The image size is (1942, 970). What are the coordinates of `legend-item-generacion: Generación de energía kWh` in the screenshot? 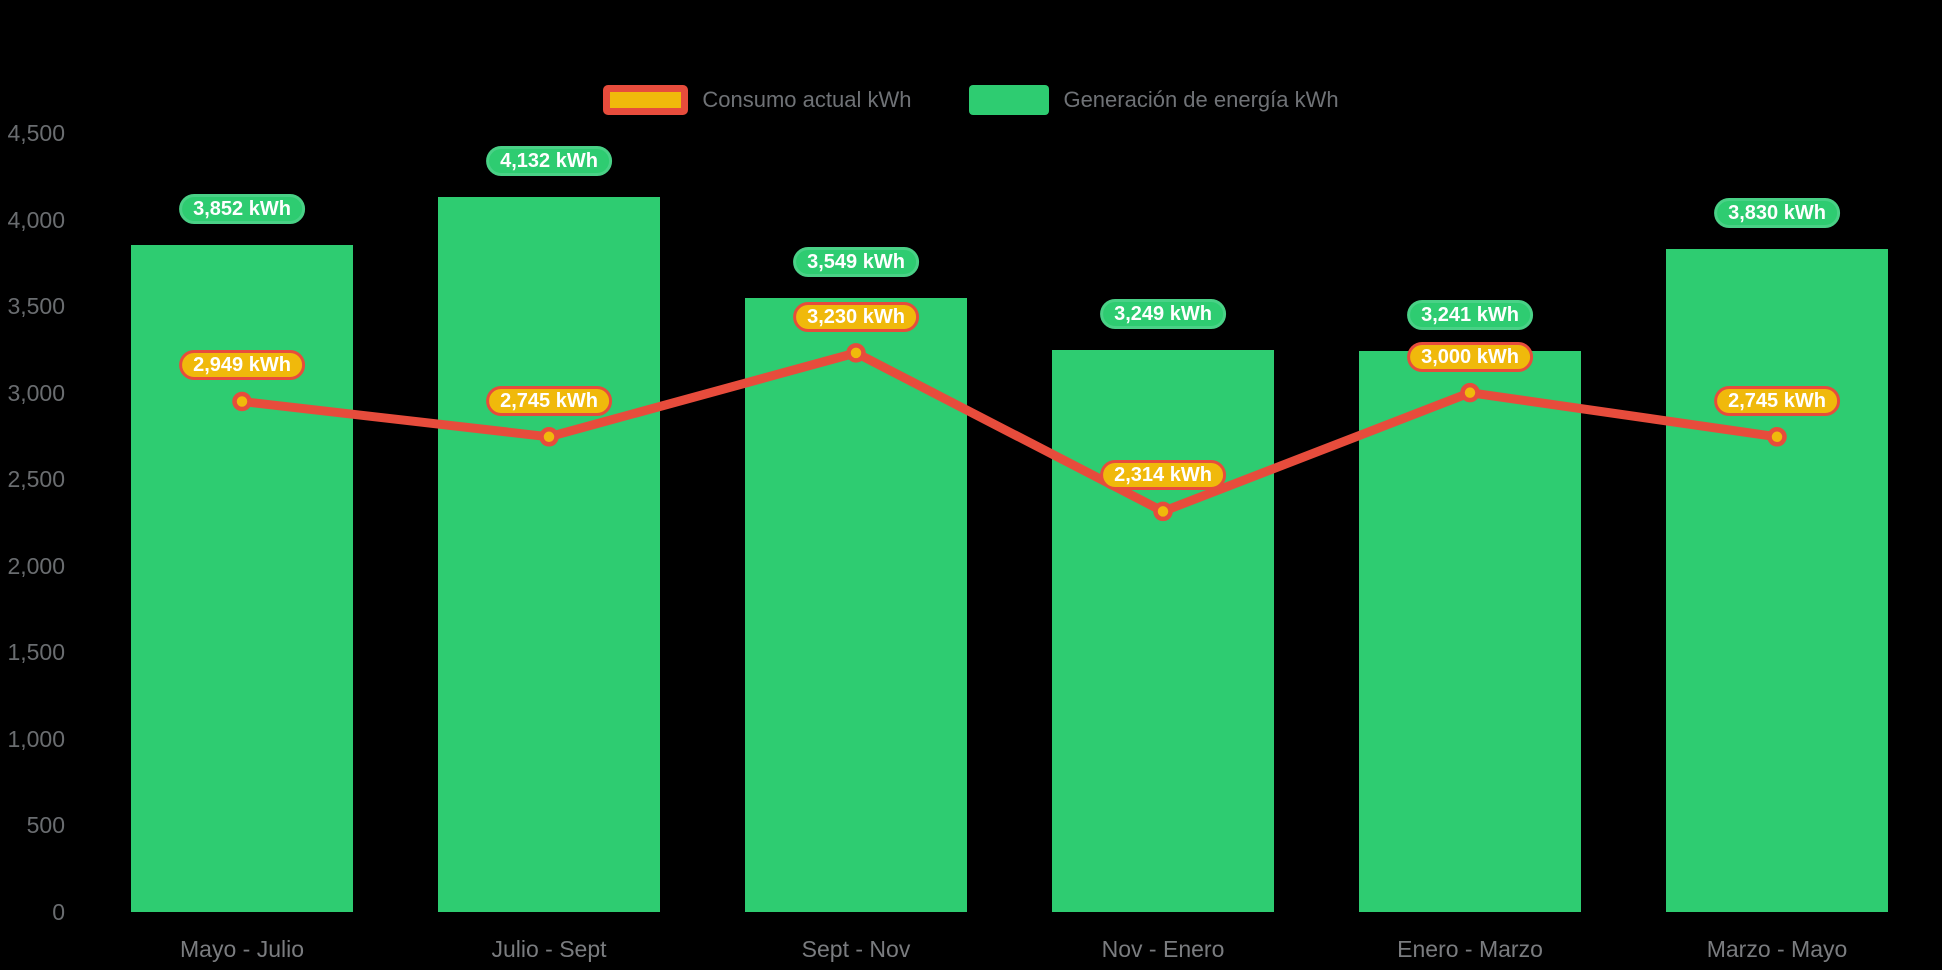 It's located at (1154, 100).